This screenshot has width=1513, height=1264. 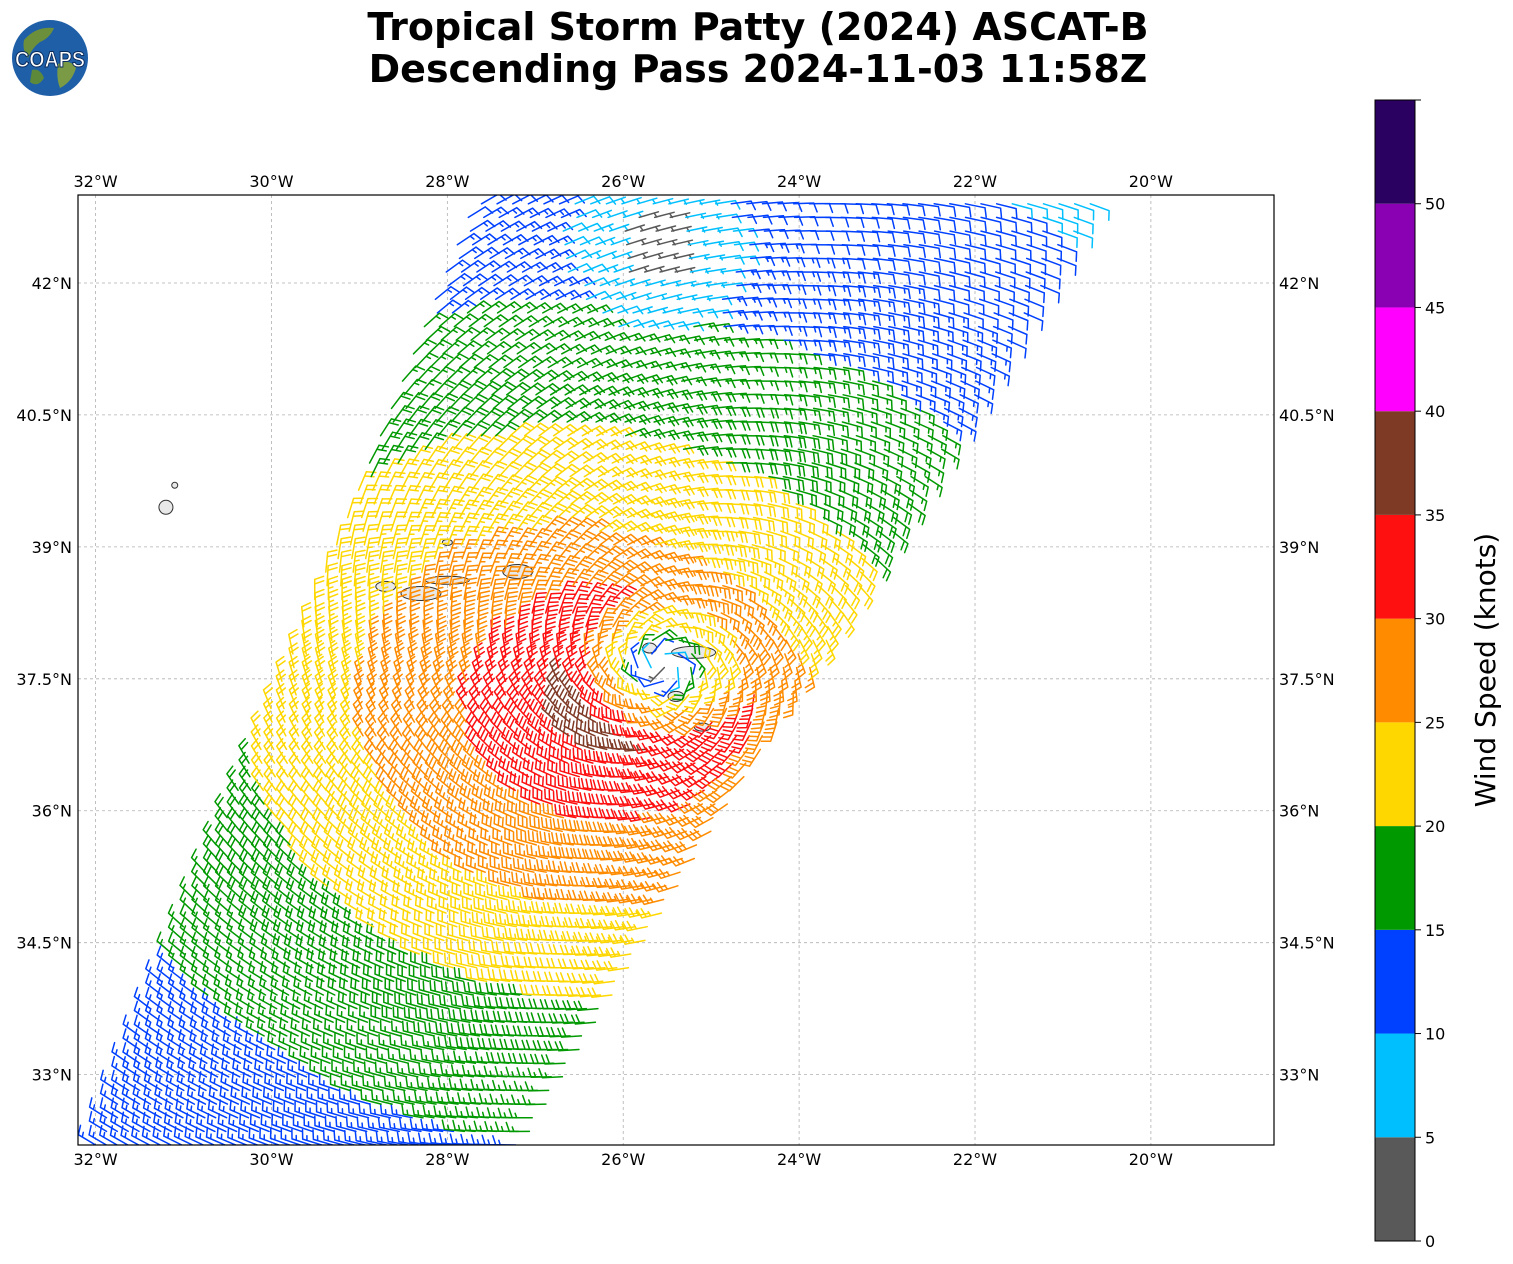 What do you see at coordinates (1435, 515) in the screenshot?
I see `colorbar-tick-label: 35` at bounding box center [1435, 515].